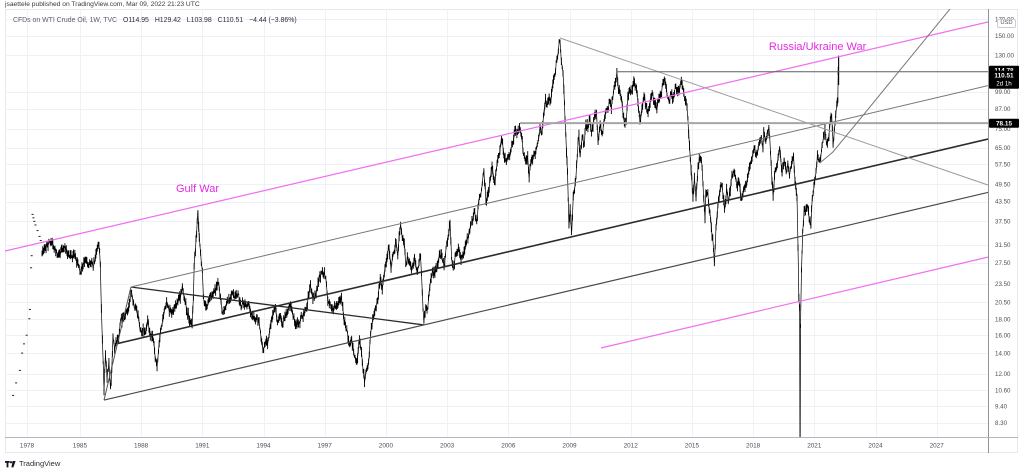 This screenshot has height=473, width=1024. What do you see at coordinates (1003, 320) in the screenshot?
I see `price-axis-label: 18.00` at bounding box center [1003, 320].